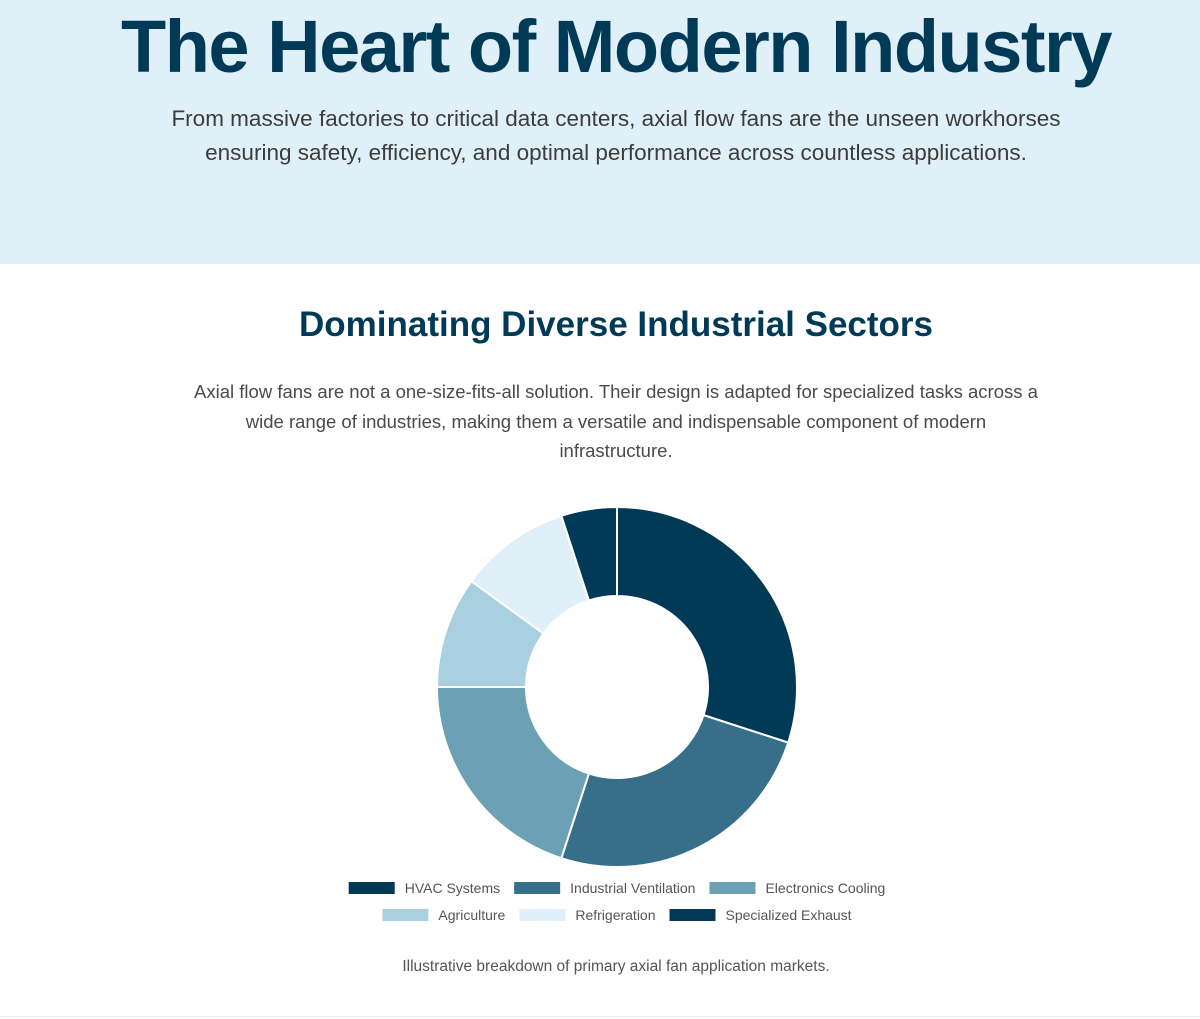 This screenshot has height=1019, width=1200. Describe the element at coordinates (513, 773) in the screenshot. I see `slice-electronics-cooling` at that location.